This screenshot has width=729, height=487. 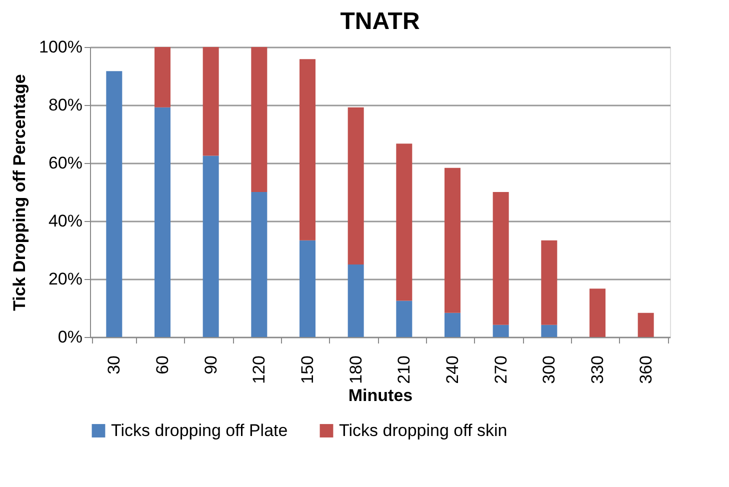 What do you see at coordinates (500, 370) in the screenshot?
I see `x-tick-label: 270` at bounding box center [500, 370].